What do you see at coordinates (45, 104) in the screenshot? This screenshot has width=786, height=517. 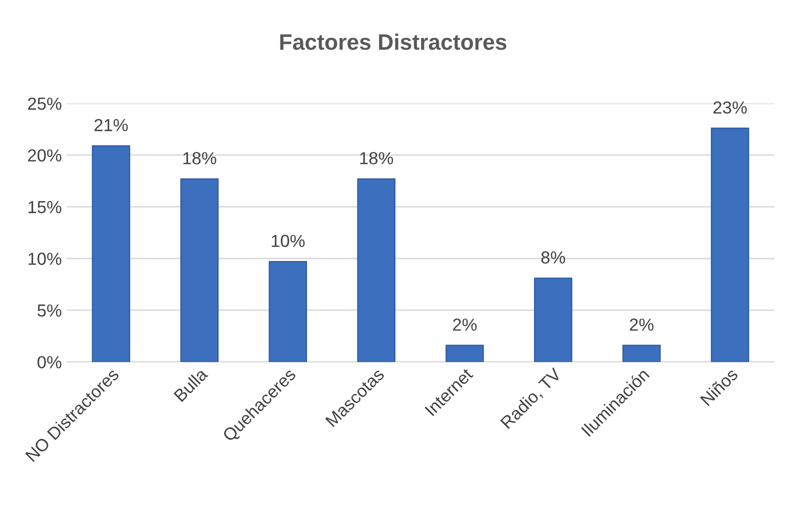 I see `y-tick-label: 25%` at bounding box center [45, 104].